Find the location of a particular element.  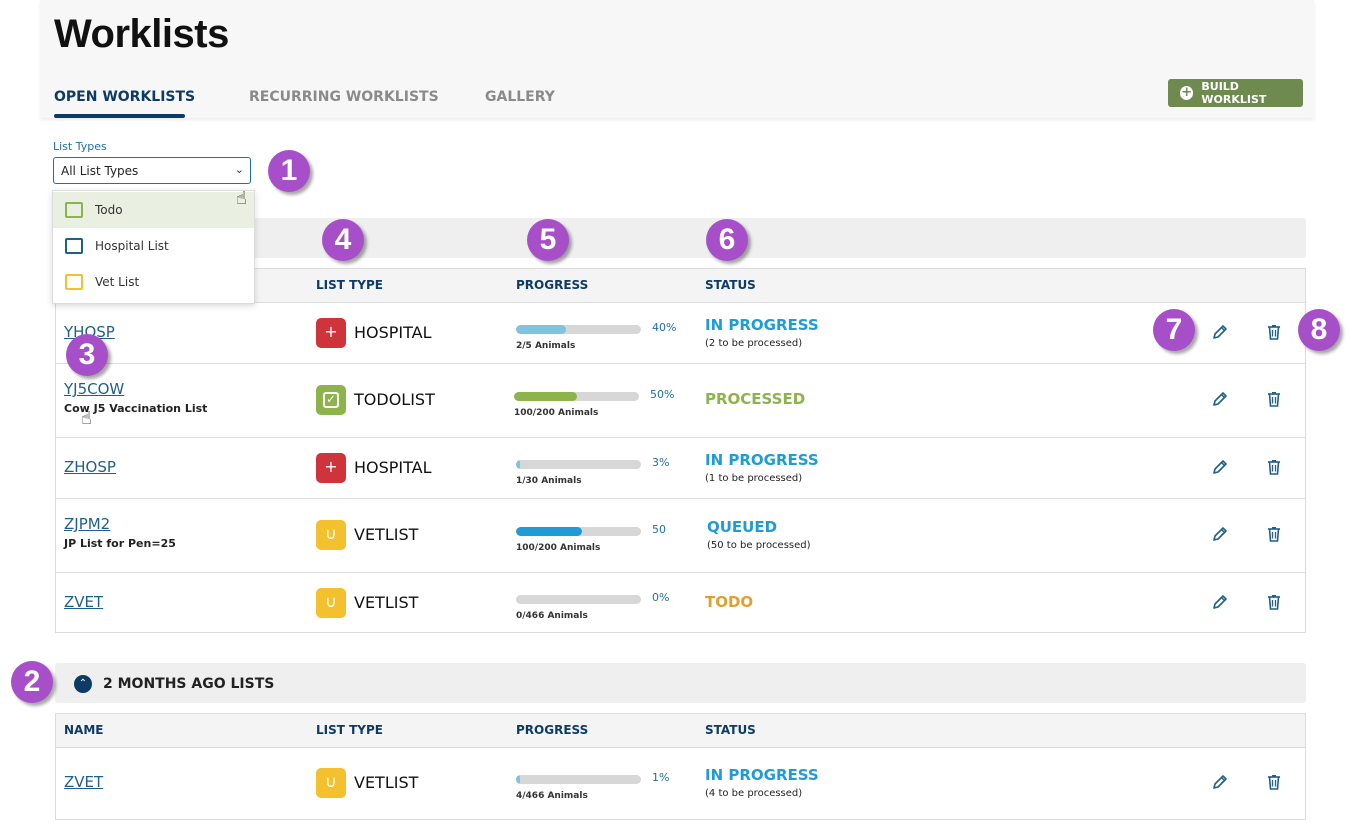

status-label: PROCESSED is located at coordinates (755, 399).